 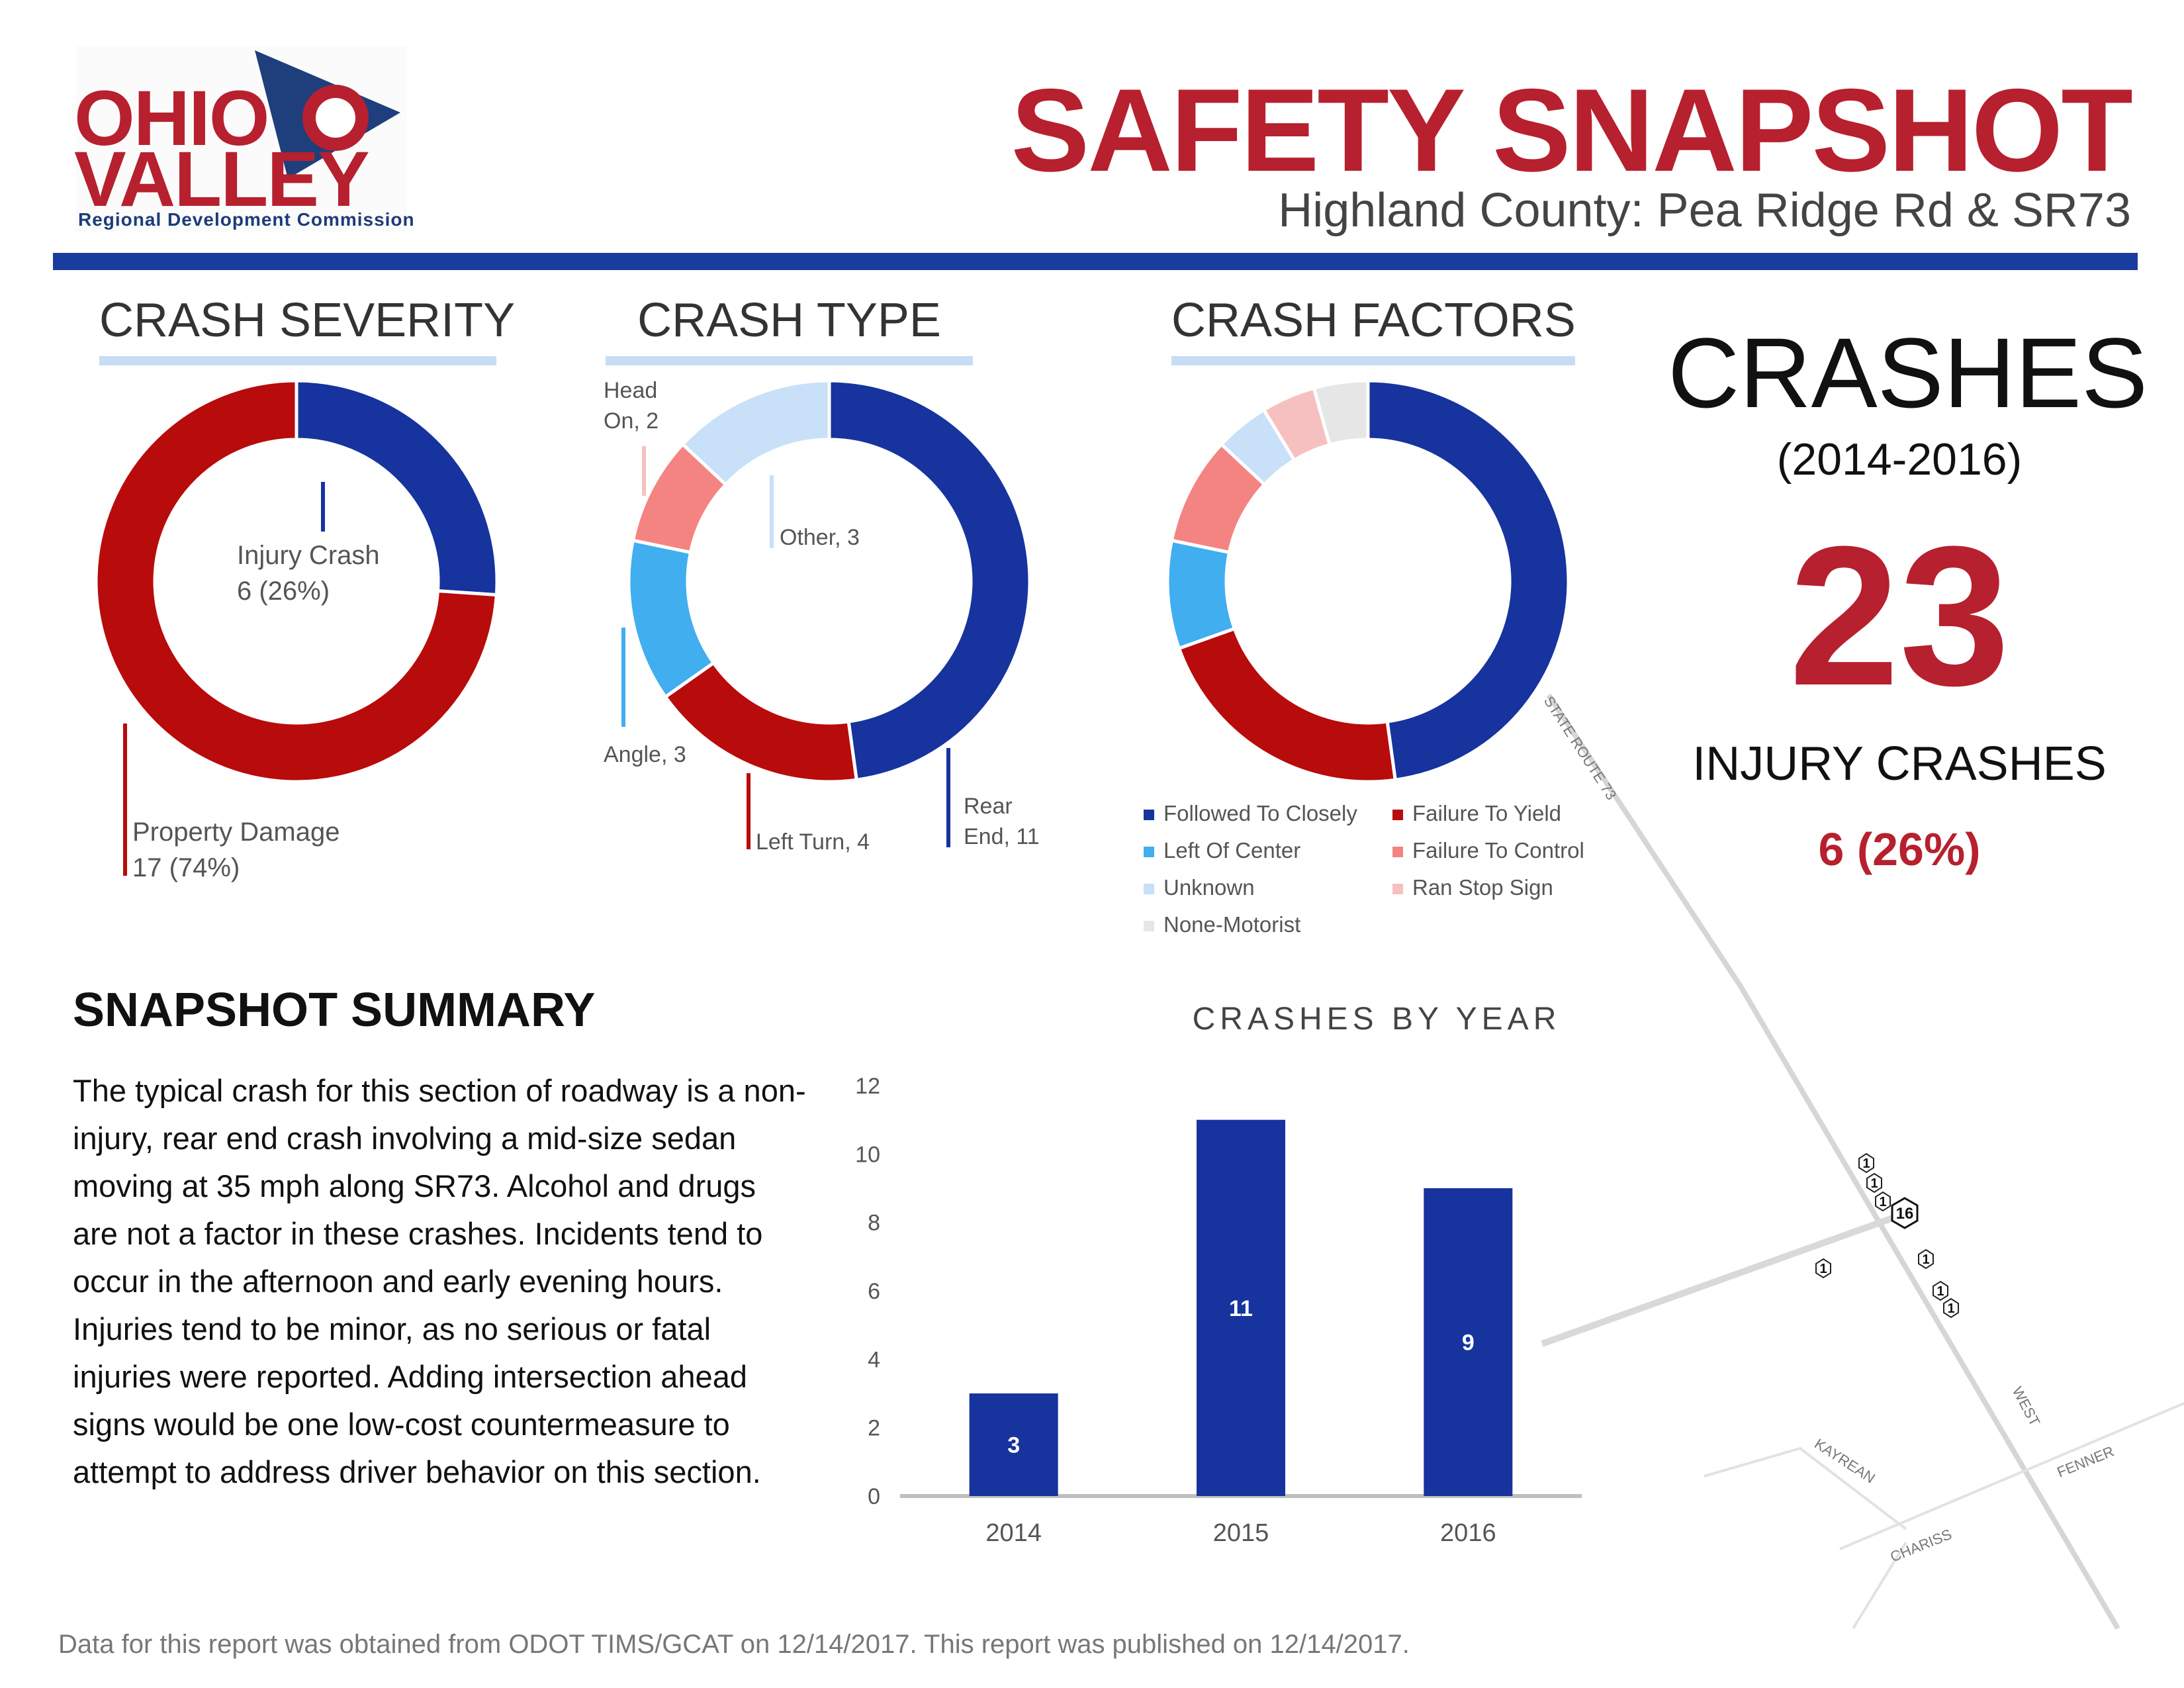 I want to click on donut-slice-followed-to-closely, so click(x=1468, y=580).